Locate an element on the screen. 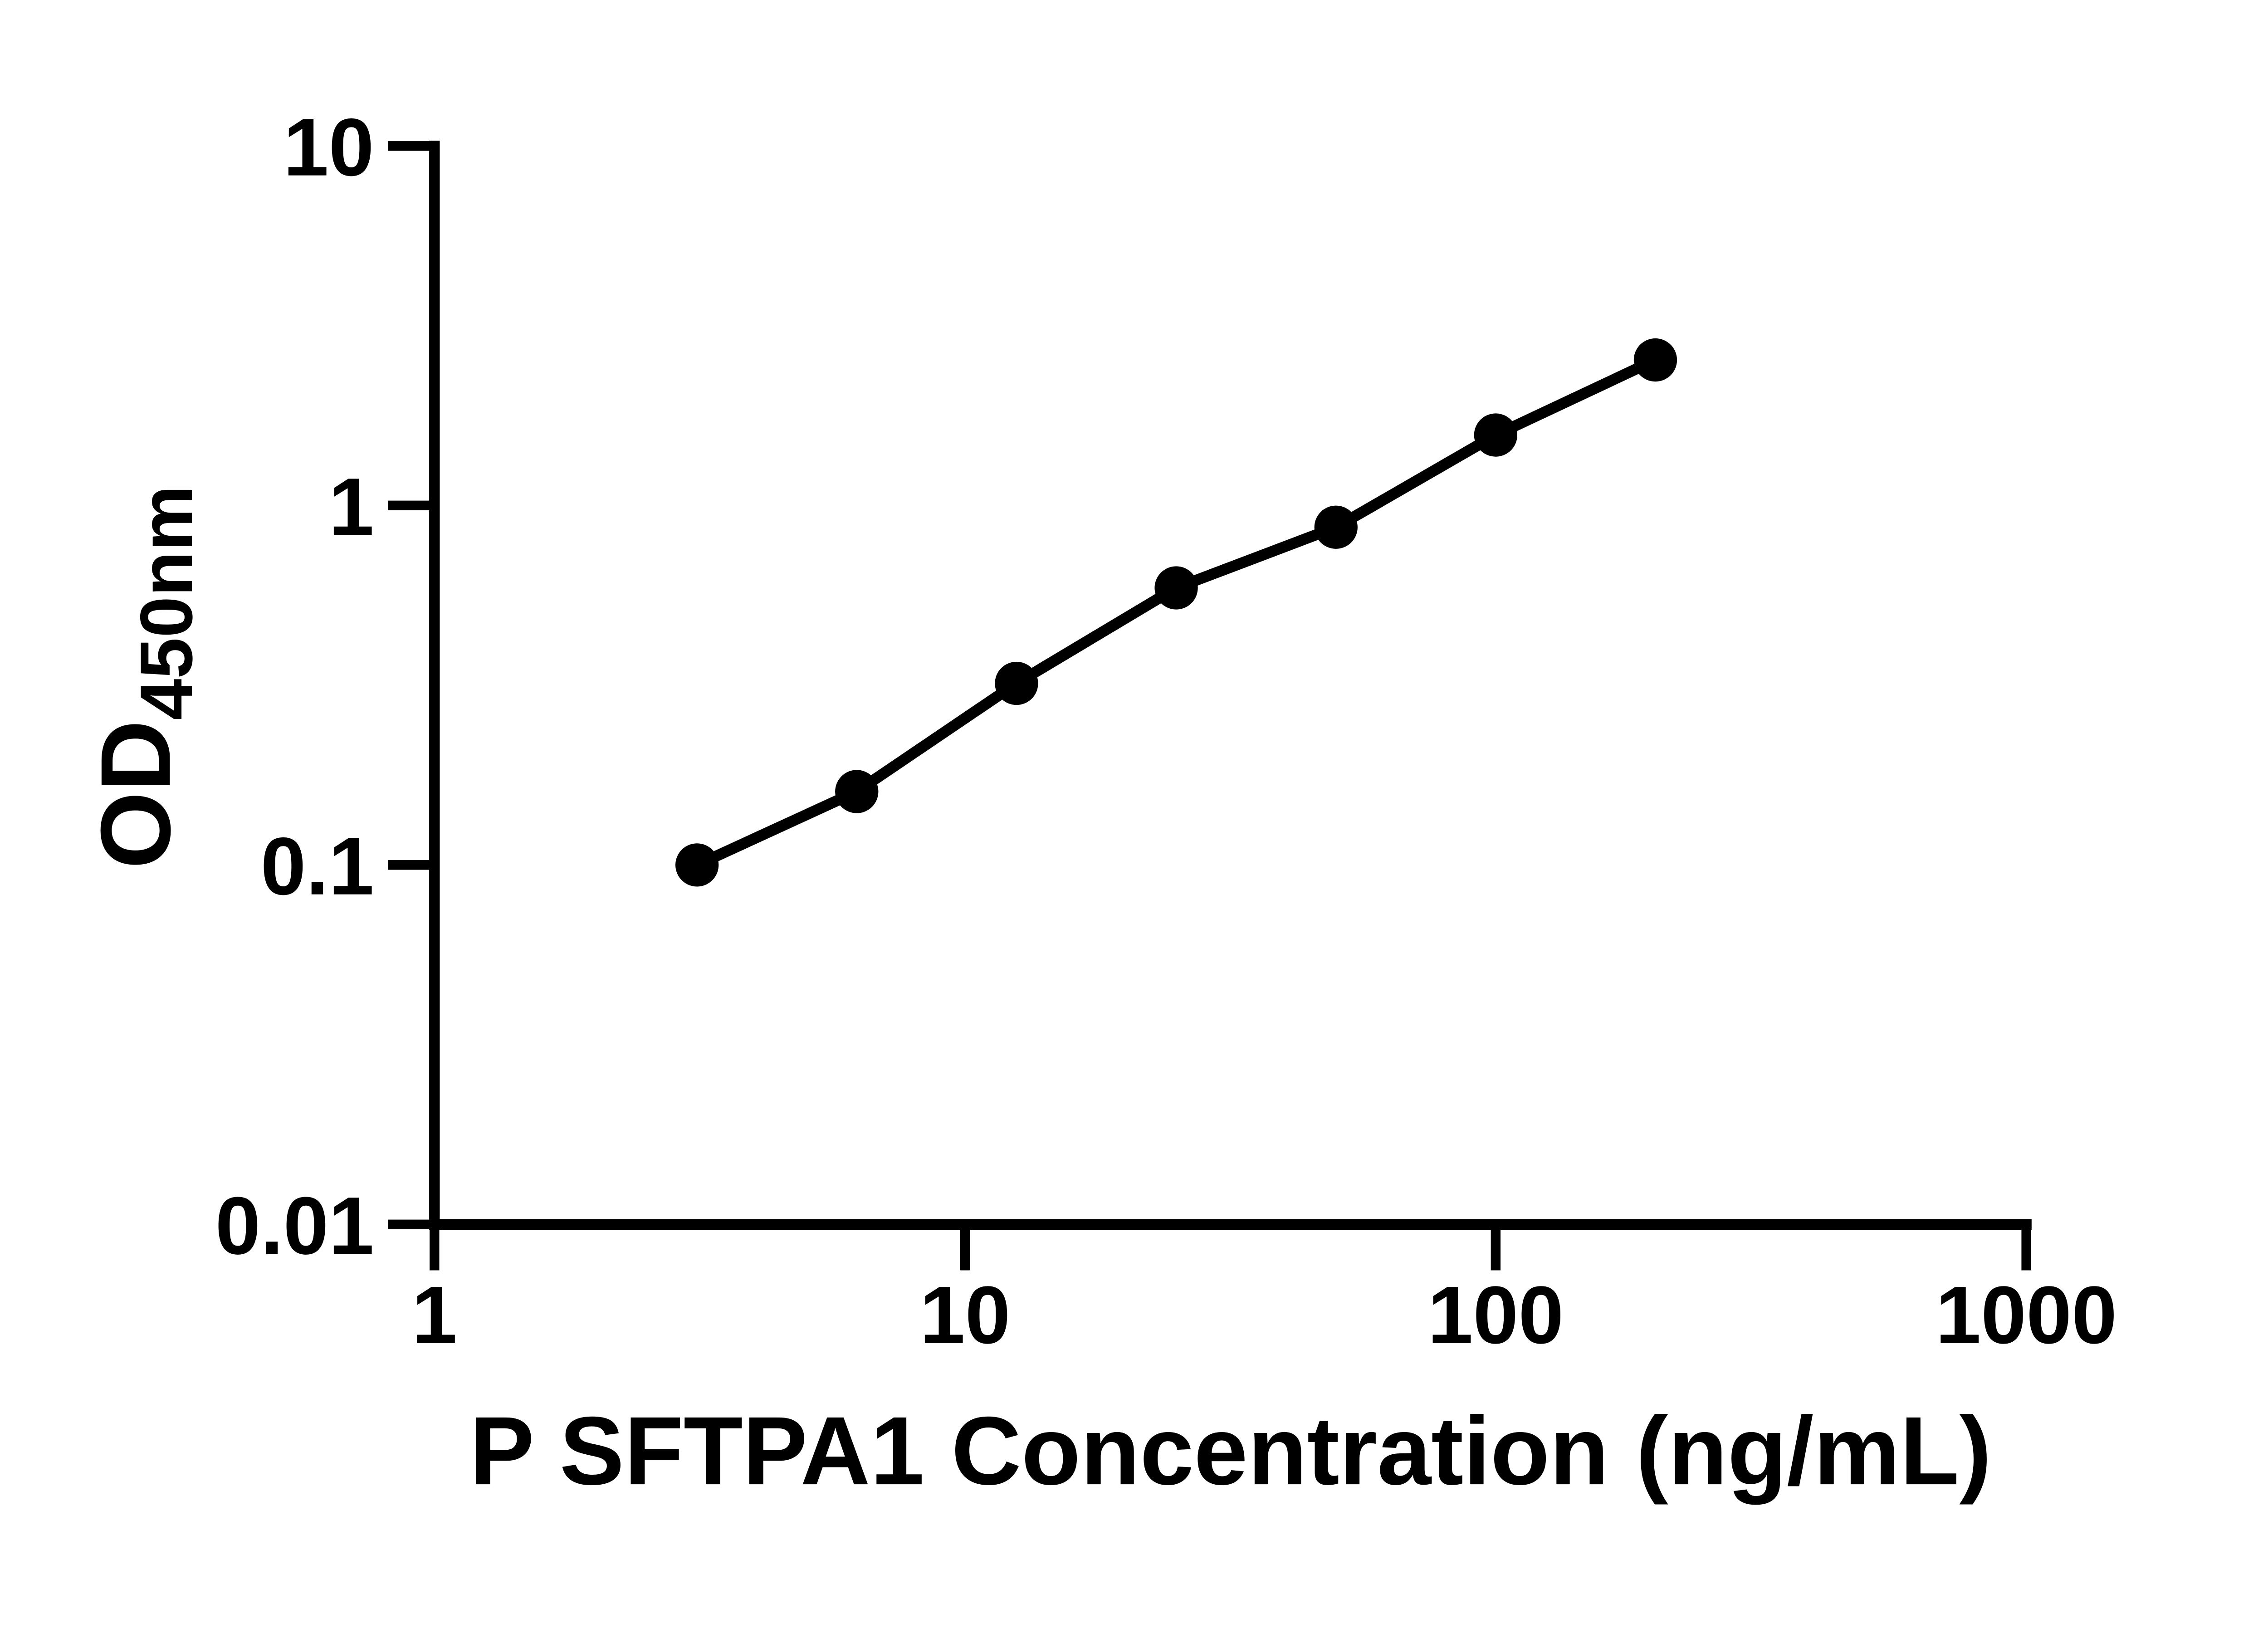 The height and width of the screenshot is (1633, 2268). y-tick-label: 1 is located at coordinates (352, 506).